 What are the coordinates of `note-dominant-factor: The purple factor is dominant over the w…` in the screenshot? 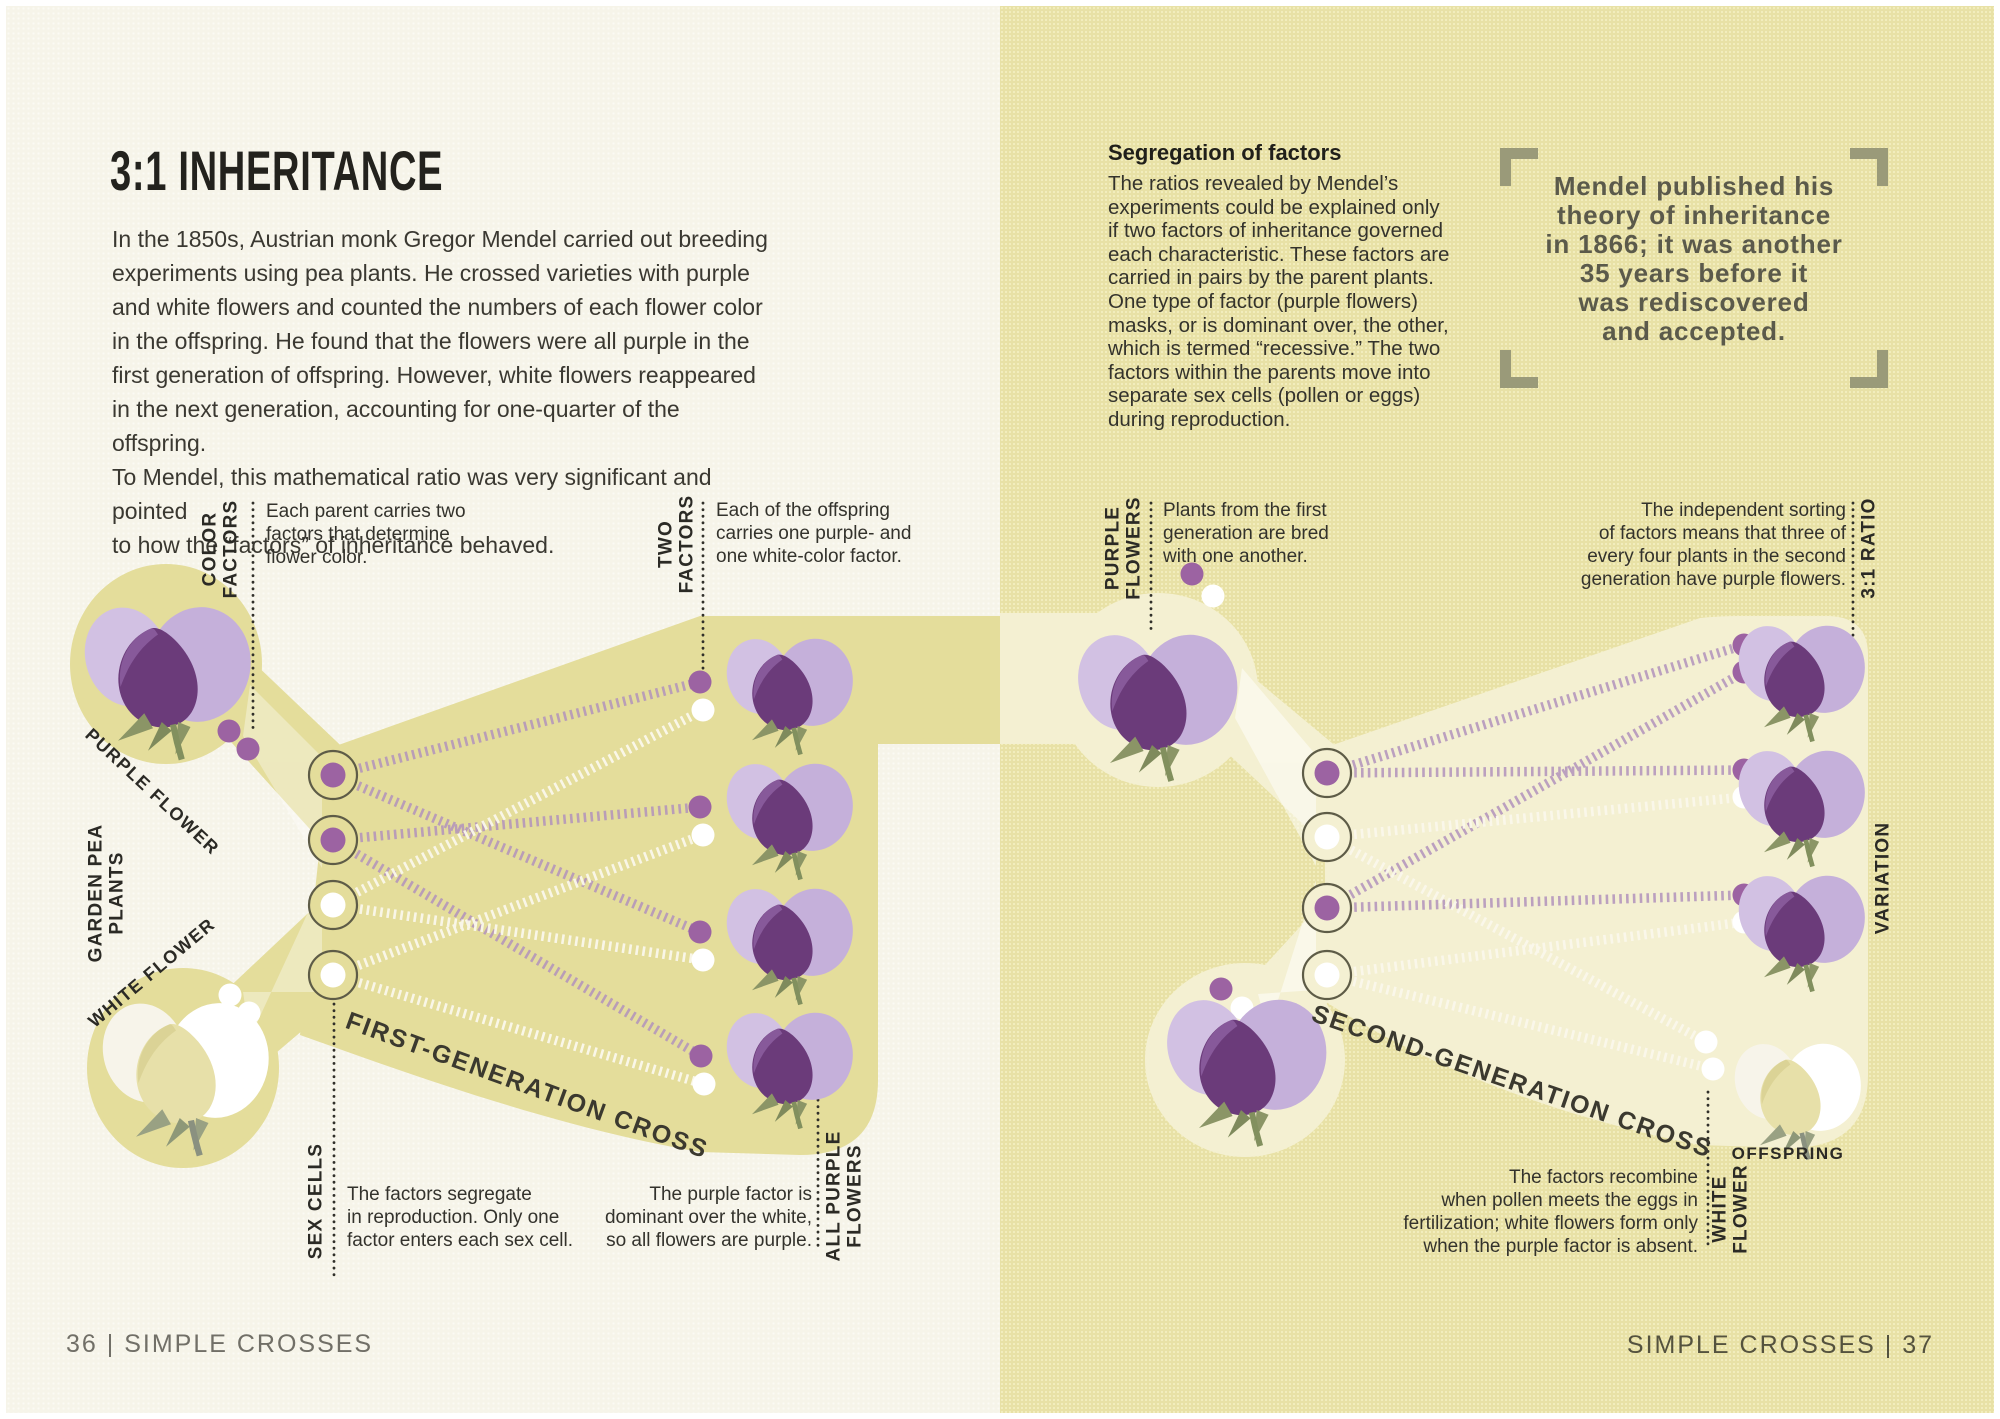 It's located at (708, 1217).